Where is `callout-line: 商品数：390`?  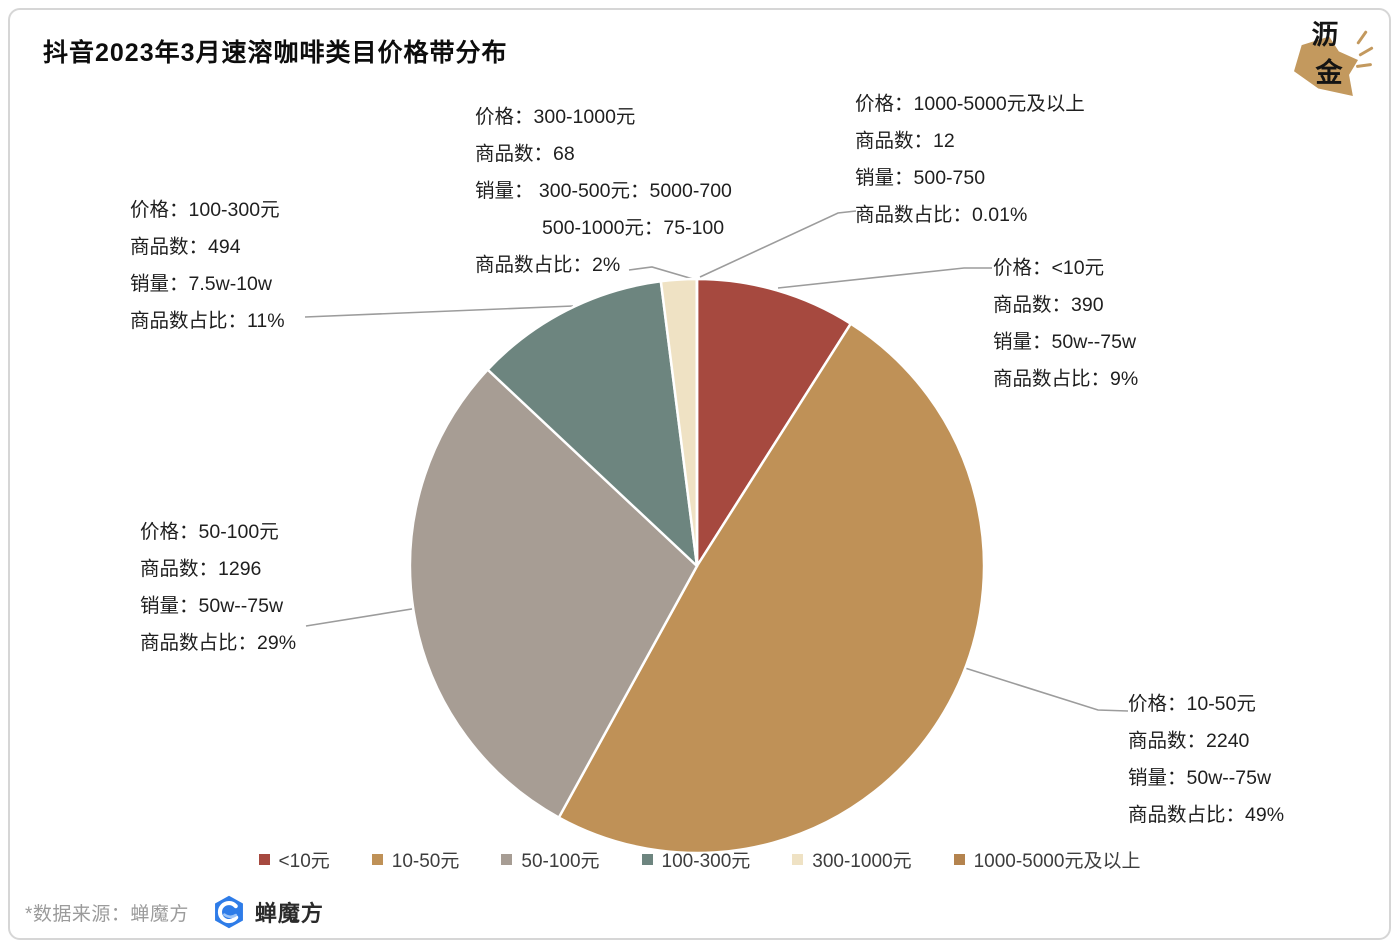
callout-line: 商品数：390 is located at coordinates (1048, 305).